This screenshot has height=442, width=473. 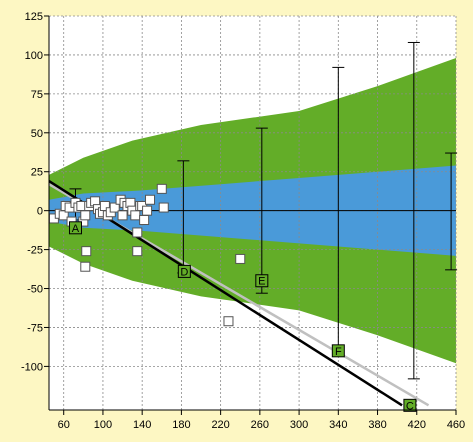 I want to click on y-tick-label: 25, so click(x=37, y=173).